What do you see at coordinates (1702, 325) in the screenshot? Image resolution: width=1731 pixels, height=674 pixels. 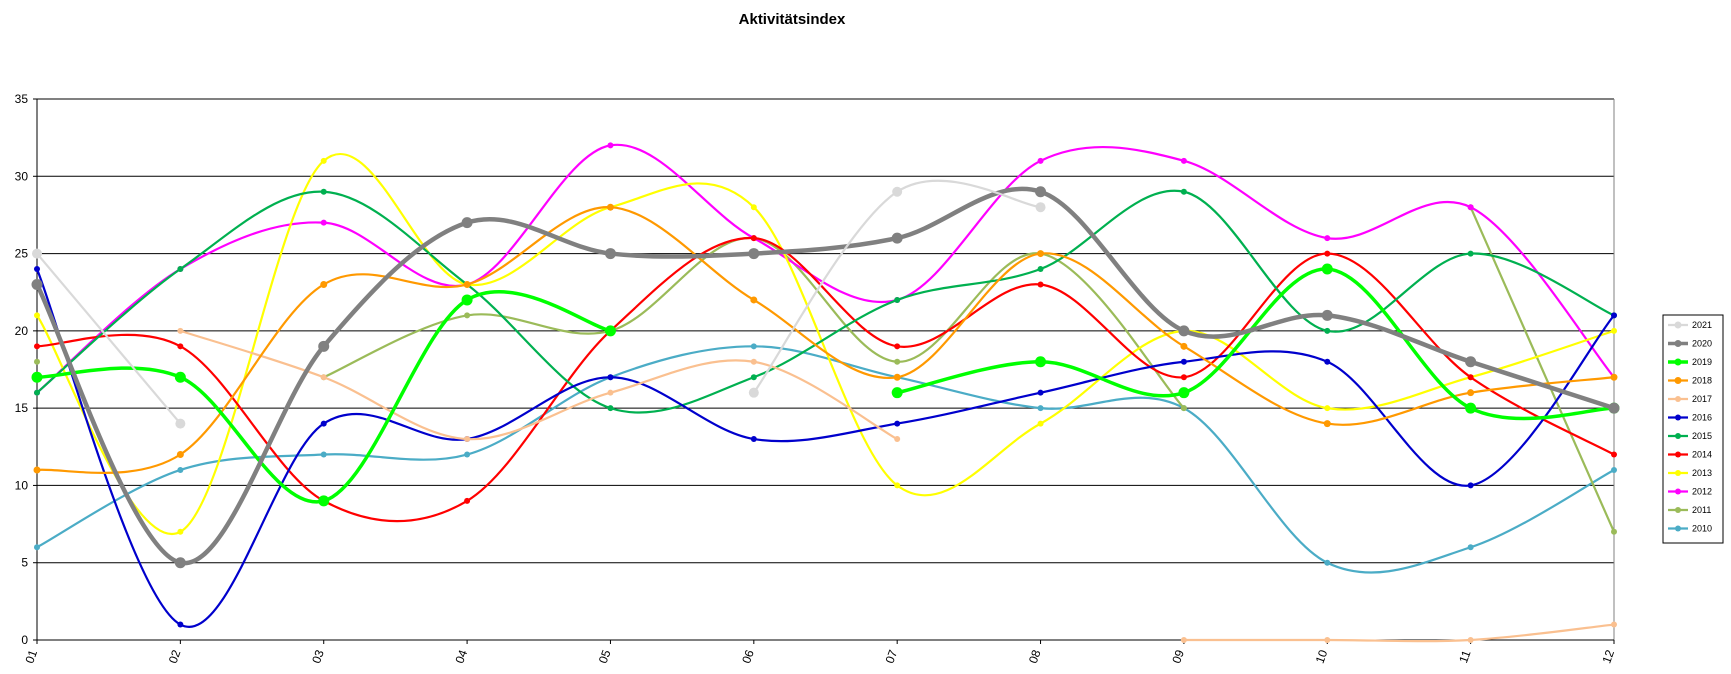 I see `legend-label: 2021` at bounding box center [1702, 325].